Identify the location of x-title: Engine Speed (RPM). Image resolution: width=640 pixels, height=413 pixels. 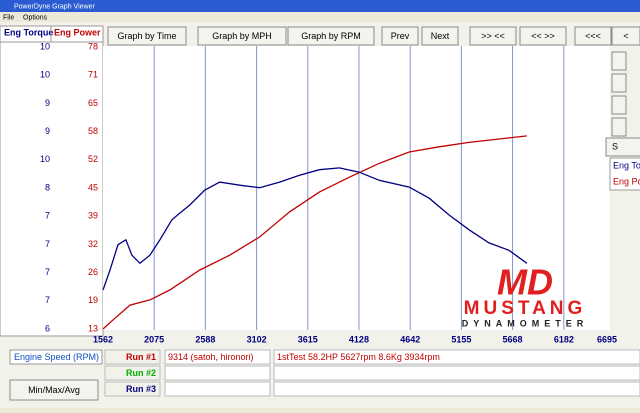
(56, 357).